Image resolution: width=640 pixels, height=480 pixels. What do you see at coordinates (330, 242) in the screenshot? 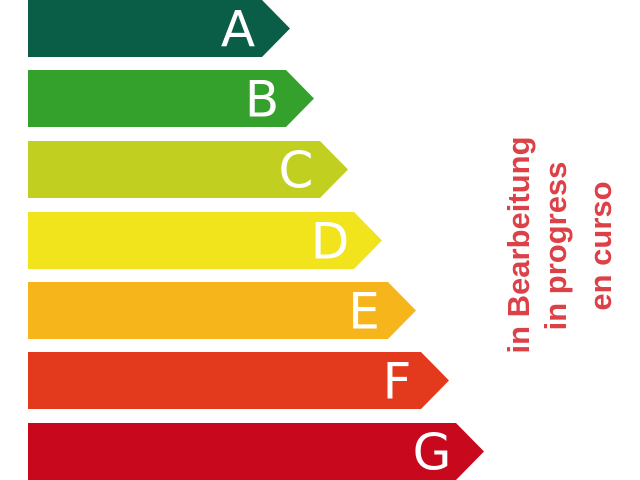
I see `energy-class-letter-d: D` at bounding box center [330, 242].